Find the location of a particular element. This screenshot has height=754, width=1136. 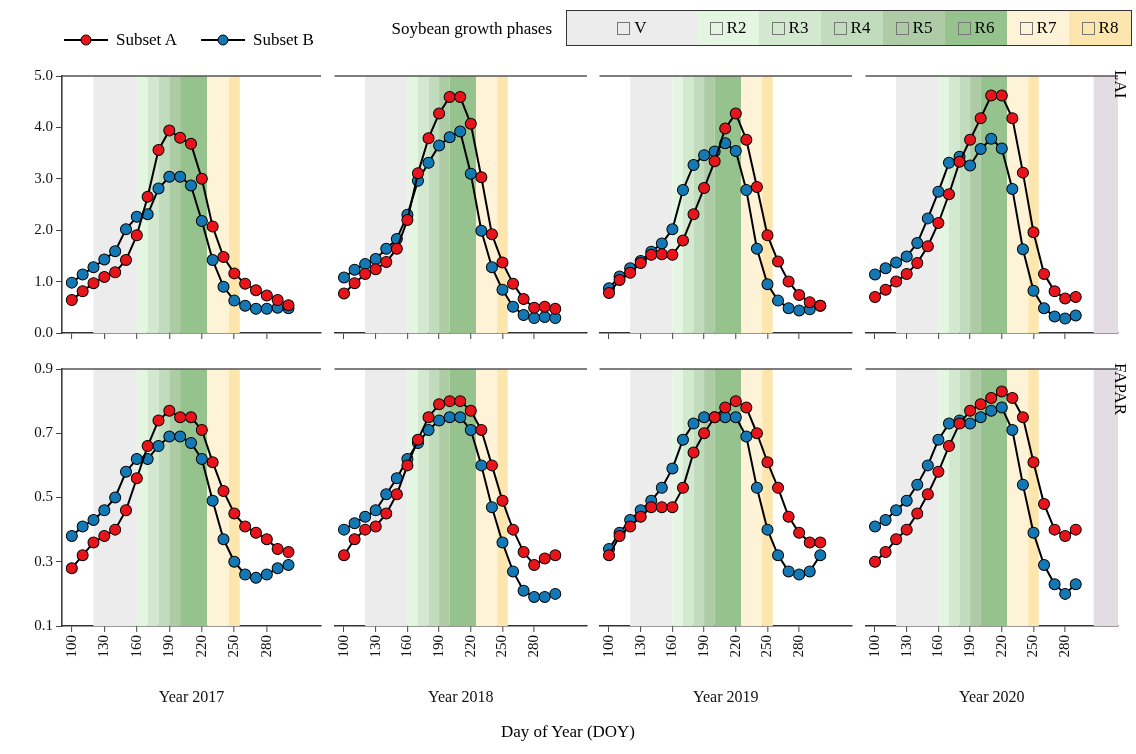

y-tick-label: 0.9 is located at coordinates (44, 367).